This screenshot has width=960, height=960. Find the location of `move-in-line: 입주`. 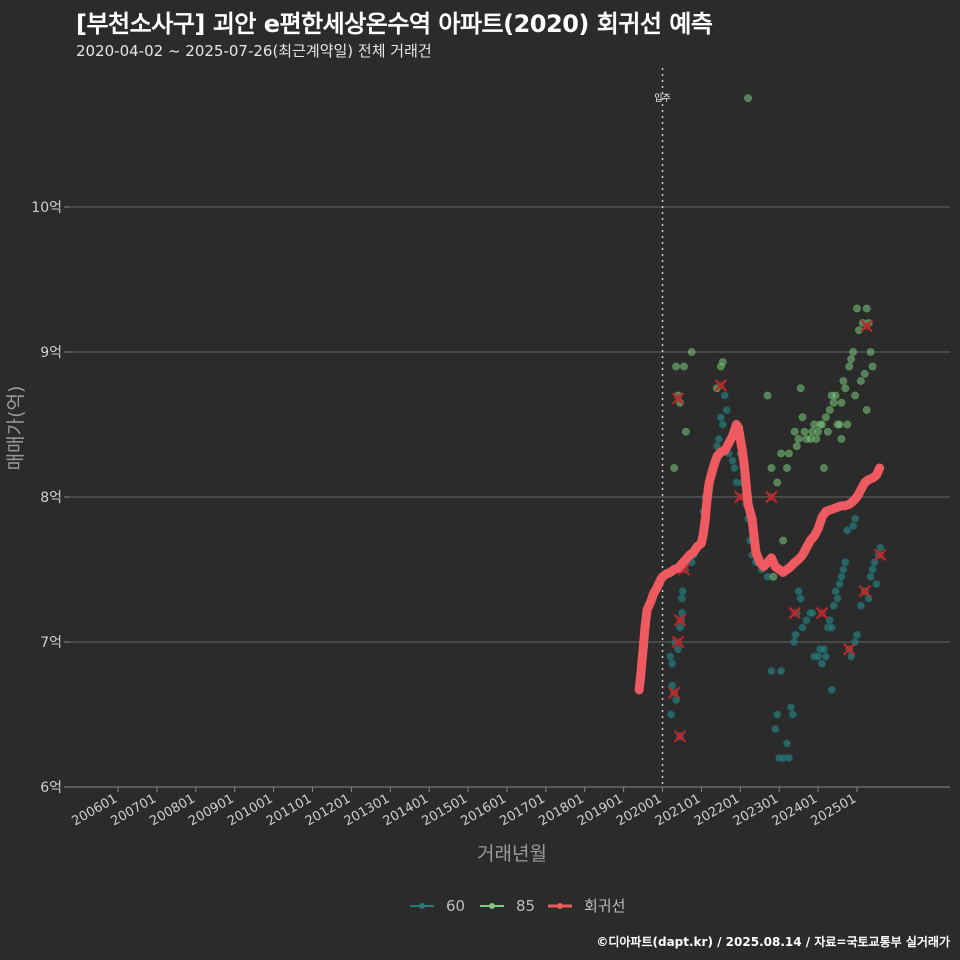

move-in-line: 입주 is located at coordinates (662, 427).